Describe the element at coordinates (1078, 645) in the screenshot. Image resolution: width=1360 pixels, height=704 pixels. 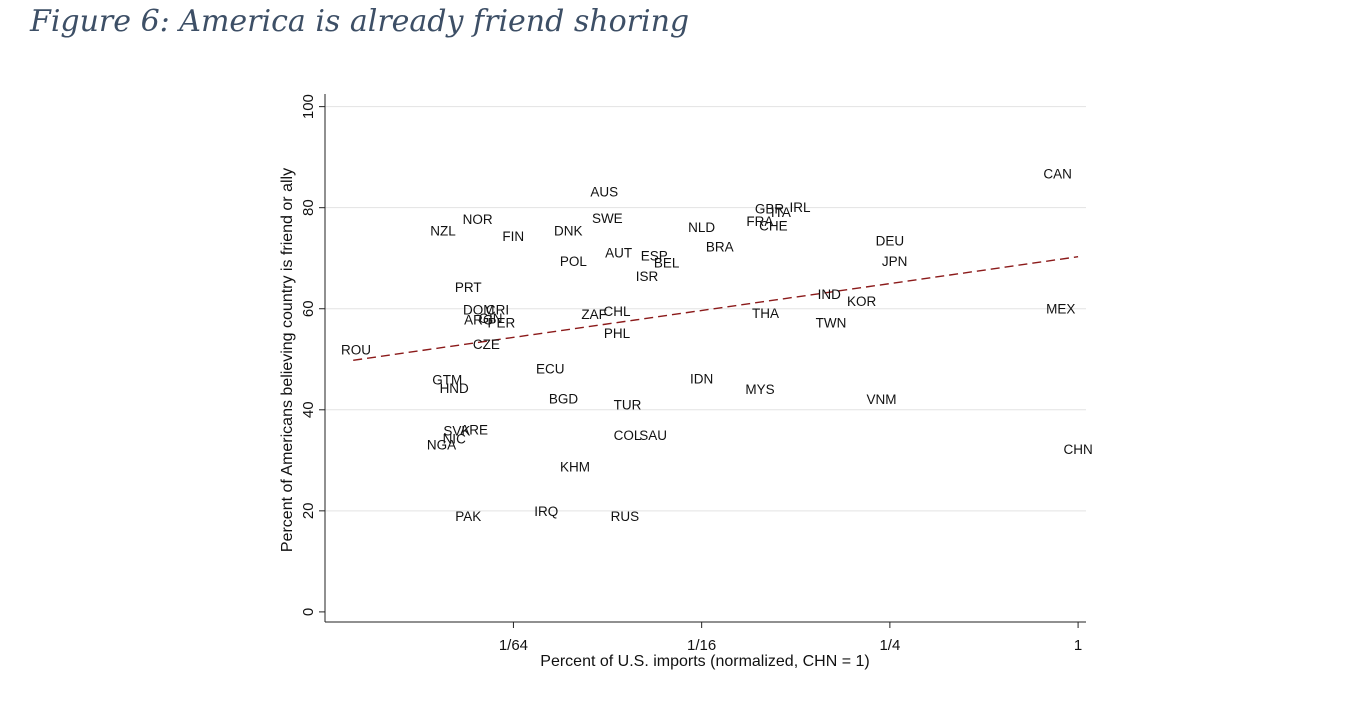
I see `x-tick-label: 1` at that location.